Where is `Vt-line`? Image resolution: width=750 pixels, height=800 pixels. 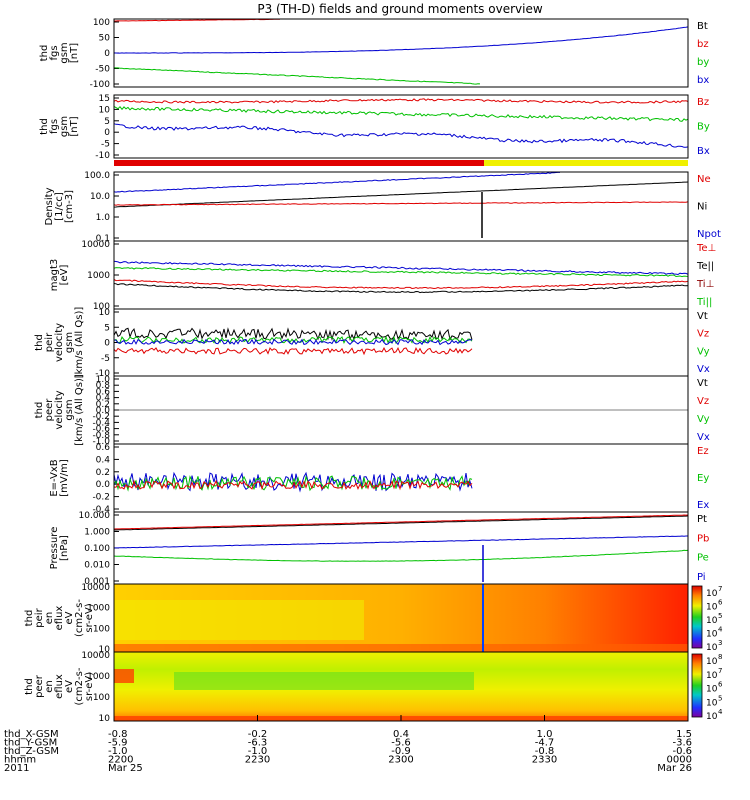
Vt-line is located at coordinates (293, 334).